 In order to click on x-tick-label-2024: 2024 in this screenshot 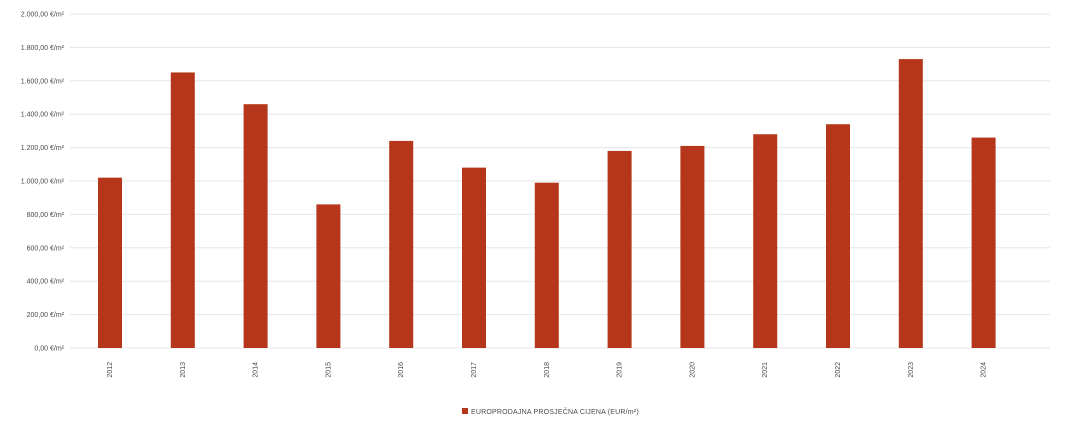, I will do `click(984, 370)`.